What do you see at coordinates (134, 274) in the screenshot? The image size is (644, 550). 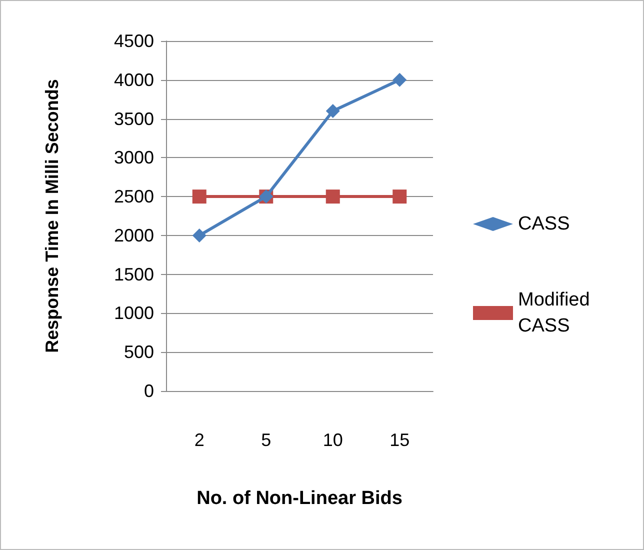 I see `y-tick-label: 1500` at bounding box center [134, 274].